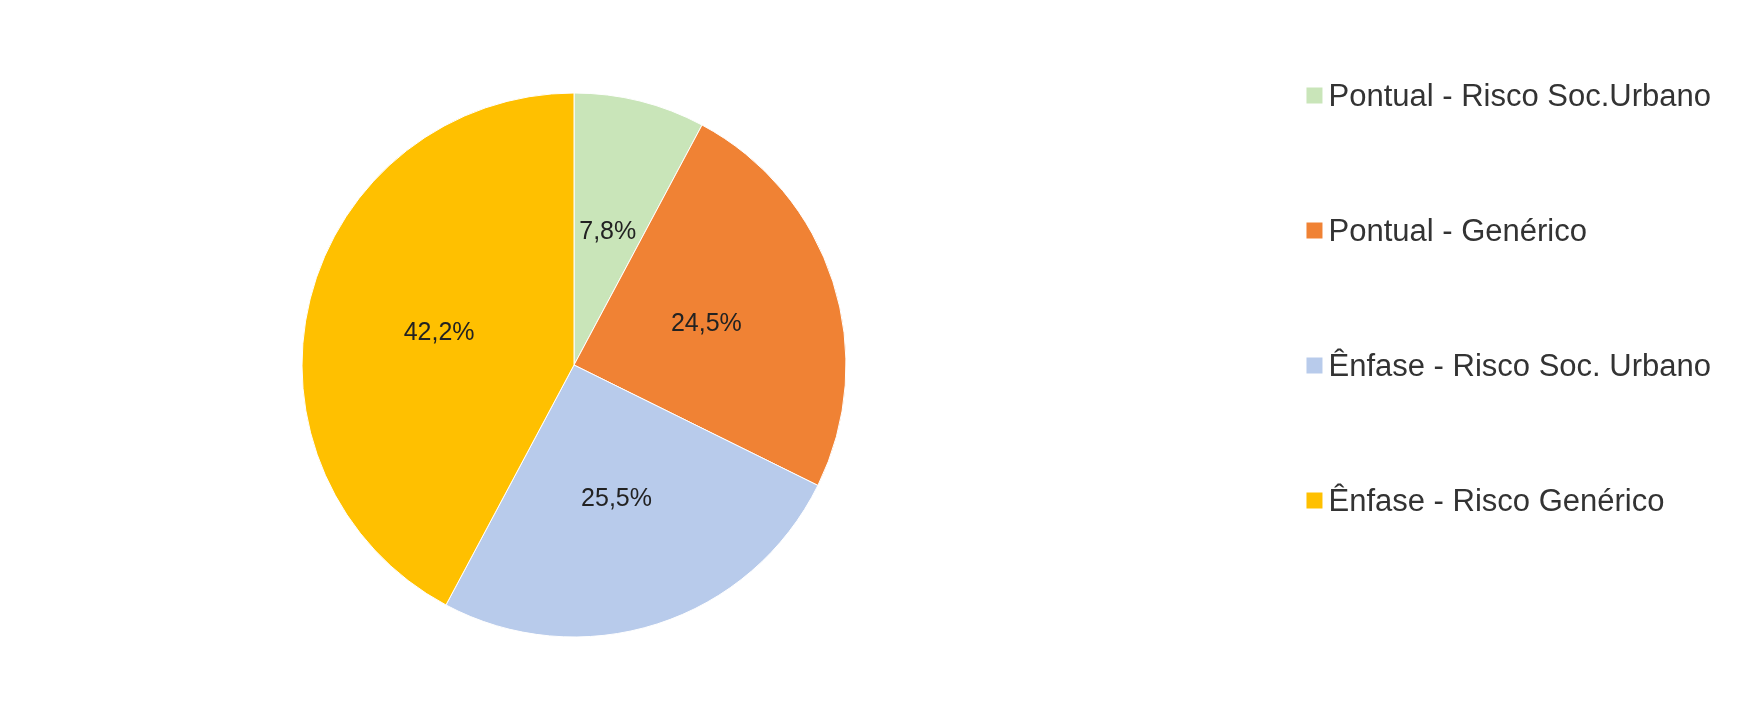 This screenshot has width=1756, height=728. I want to click on legend-label: Ênfase - Risco Soc. Urbano, so click(1519, 365).